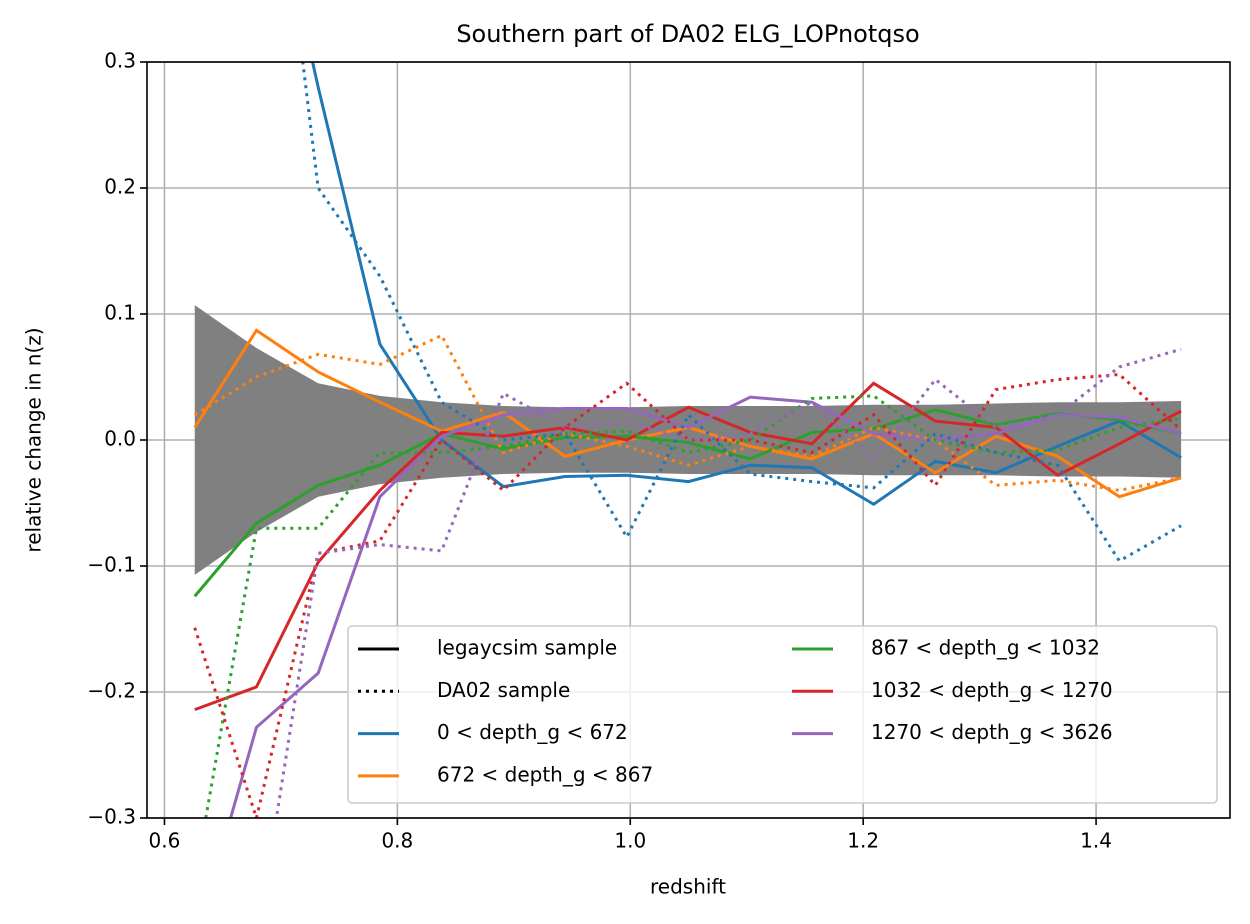  I want to click on legend-label: 867 < depth_g < 1032, so click(985, 648).